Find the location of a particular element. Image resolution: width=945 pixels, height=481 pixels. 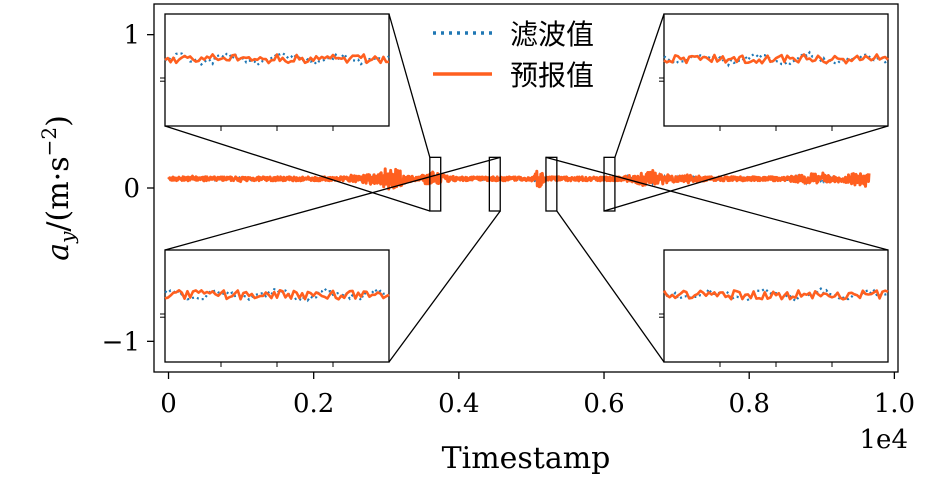

zoom-inset-top-right is located at coordinates (774, 72).